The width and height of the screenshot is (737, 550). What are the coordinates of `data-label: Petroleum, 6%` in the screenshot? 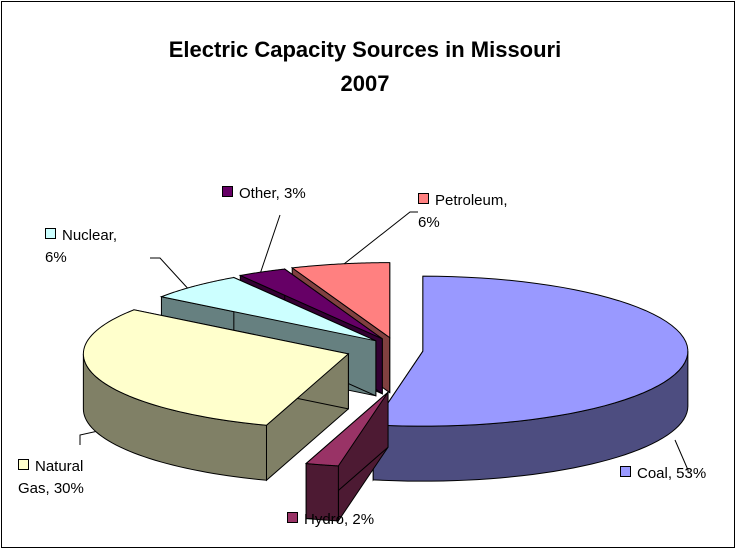 It's located at (463, 212).